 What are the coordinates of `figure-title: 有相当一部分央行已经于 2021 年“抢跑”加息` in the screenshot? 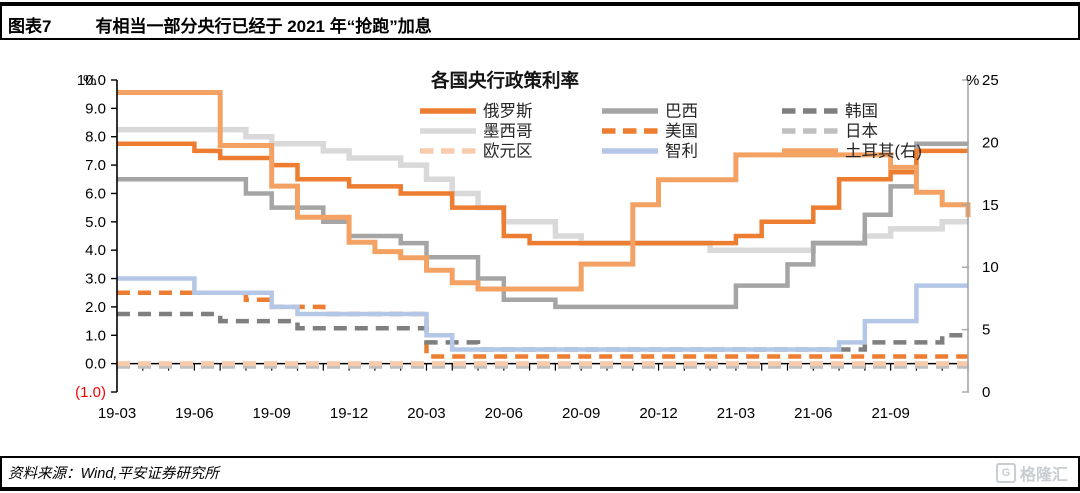 It's located at (263, 26).